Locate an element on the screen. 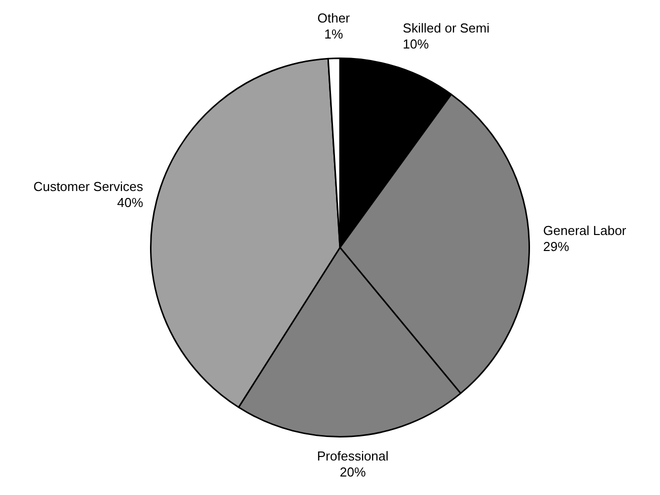 The width and height of the screenshot is (660, 495). slice-label: General Labor is located at coordinates (585, 230).